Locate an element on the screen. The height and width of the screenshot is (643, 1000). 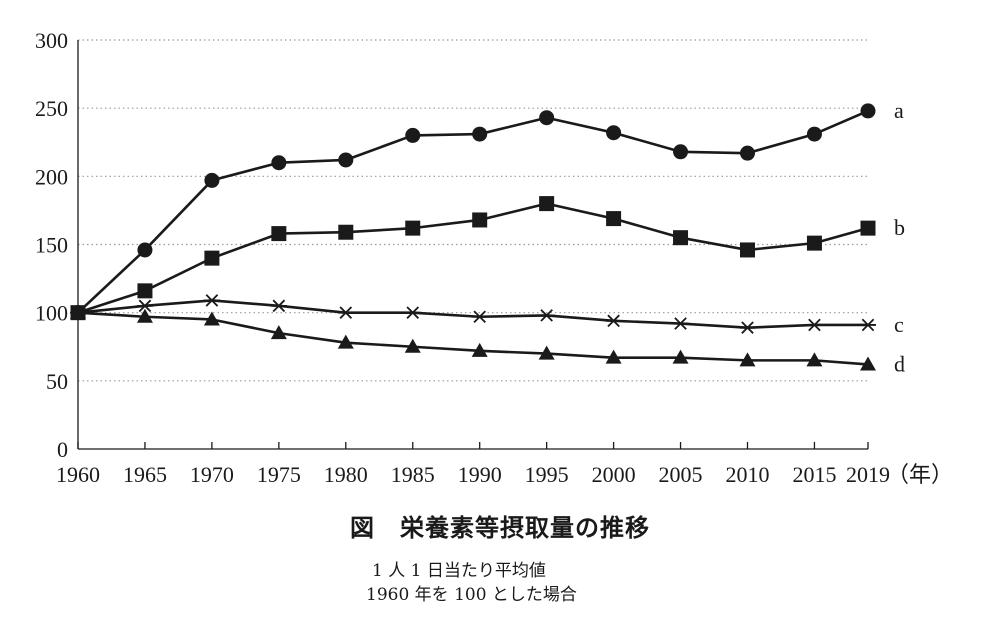
point-a-2005 is located at coordinates (681, 152).